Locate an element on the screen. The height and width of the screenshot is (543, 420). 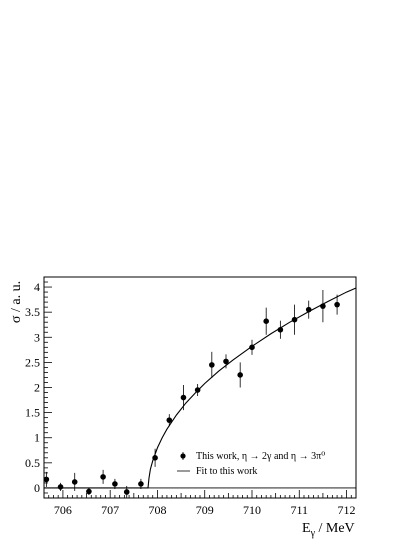
legend-label-points: This work, η → 2γ and η → 3π⁰ is located at coordinates (260, 456).